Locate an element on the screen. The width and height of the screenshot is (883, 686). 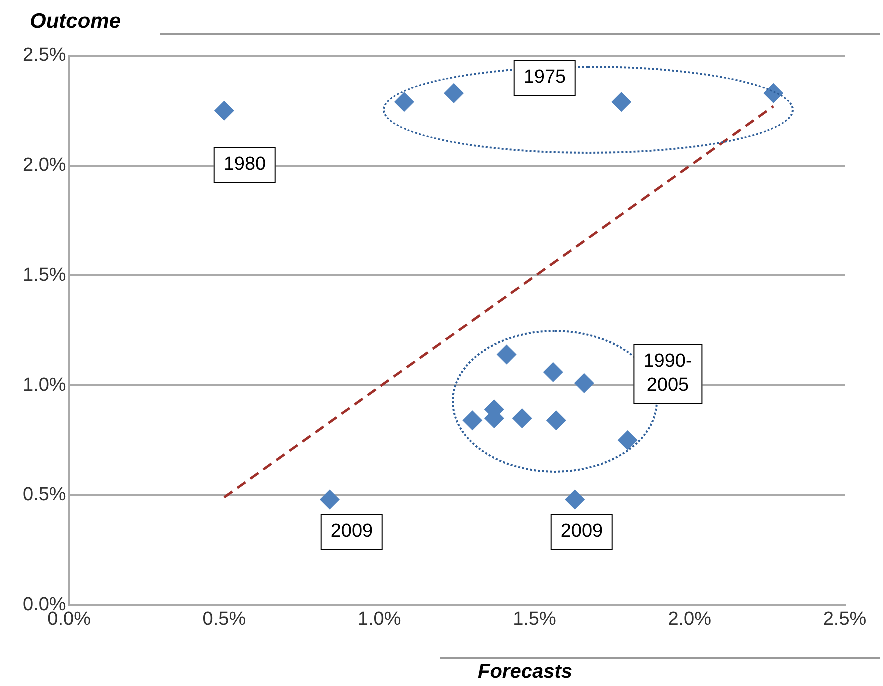
y-tick-label: 2.5% is located at coordinates (44, 55).